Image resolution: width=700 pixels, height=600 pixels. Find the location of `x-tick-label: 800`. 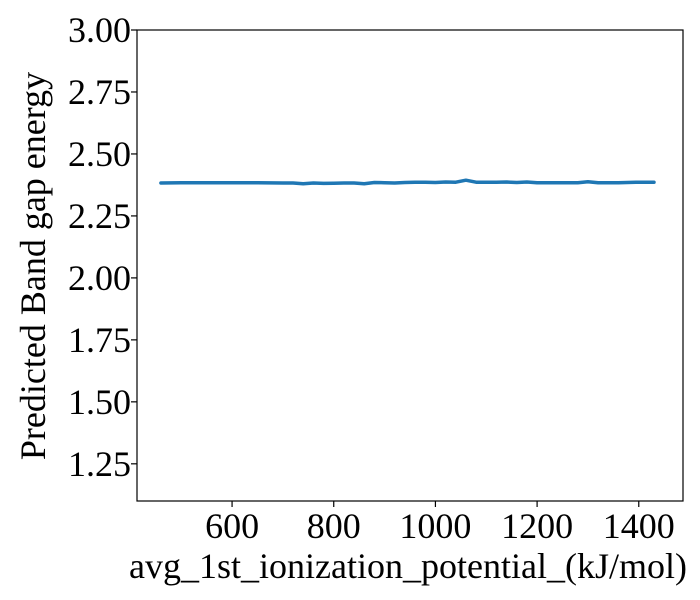

x-tick-label: 800 is located at coordinates (334, 526).